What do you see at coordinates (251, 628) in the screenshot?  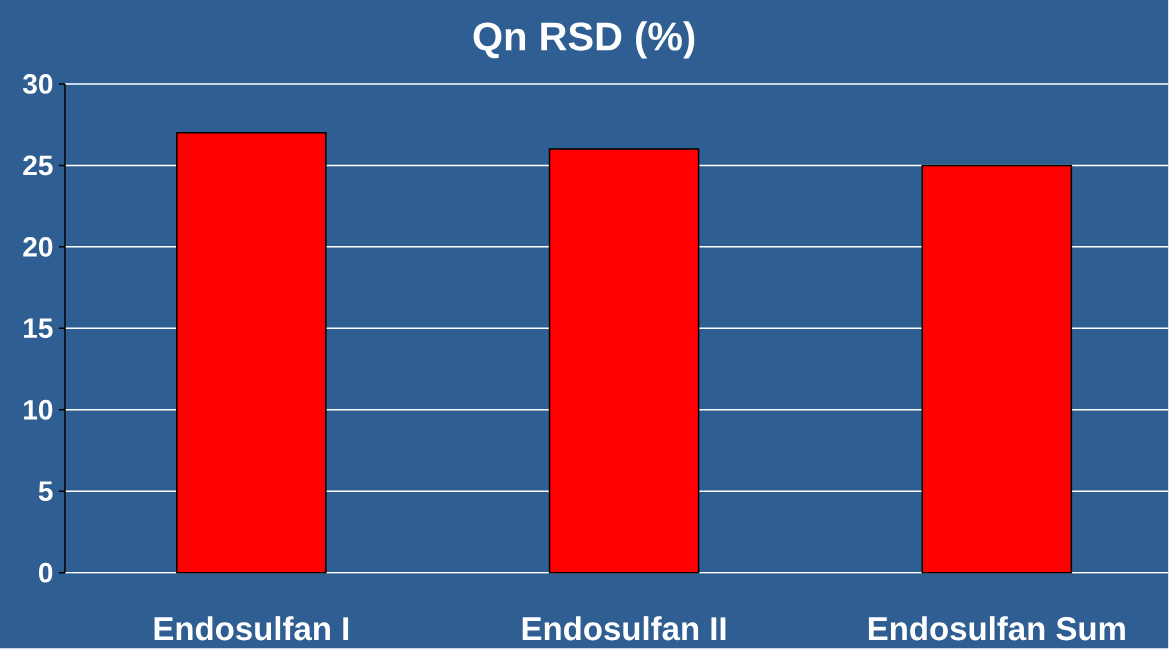 I see `x-tick-label: Endosulfan I` at bounding box center [251, 628].